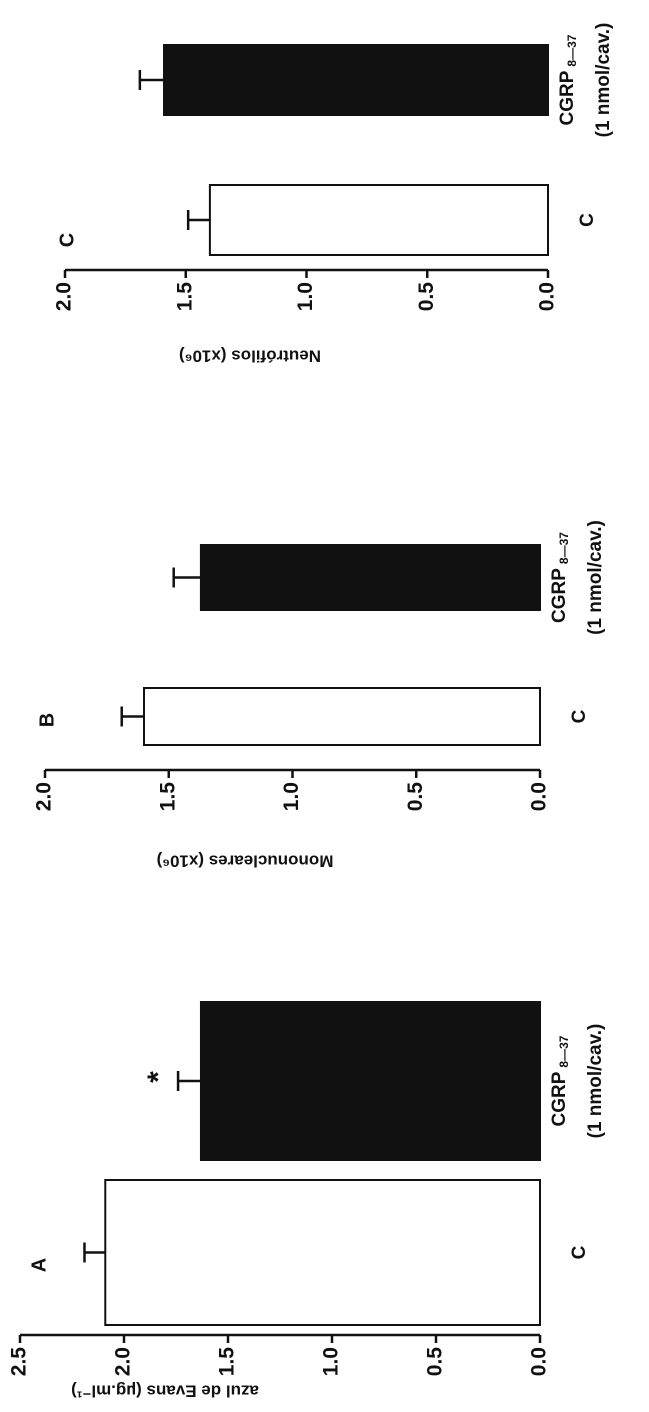 The height and width of the screenshot is (1412, 649). What do you see at coordinates (19, 1362) in the screenshot?
I see `y-tick-label: 2.5` at bounding box center [19, 1362].